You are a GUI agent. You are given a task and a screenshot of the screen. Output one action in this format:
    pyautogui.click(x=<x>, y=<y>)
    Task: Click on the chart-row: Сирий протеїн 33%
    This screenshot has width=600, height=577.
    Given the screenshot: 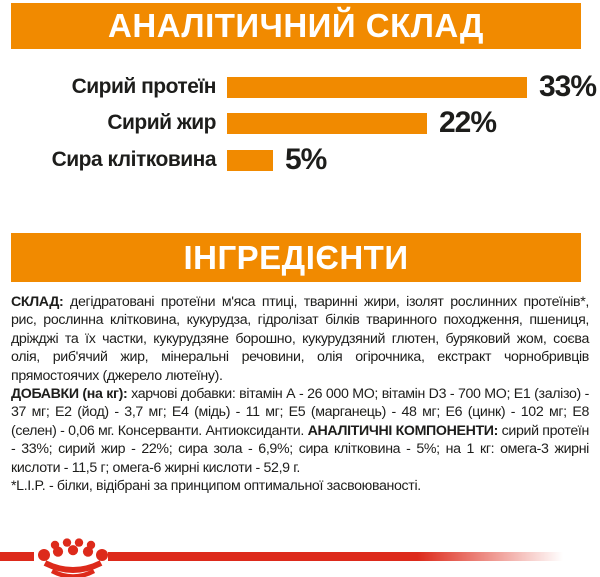 What is the action you would take?
    pyautogui.click(x=298, y=86)
    